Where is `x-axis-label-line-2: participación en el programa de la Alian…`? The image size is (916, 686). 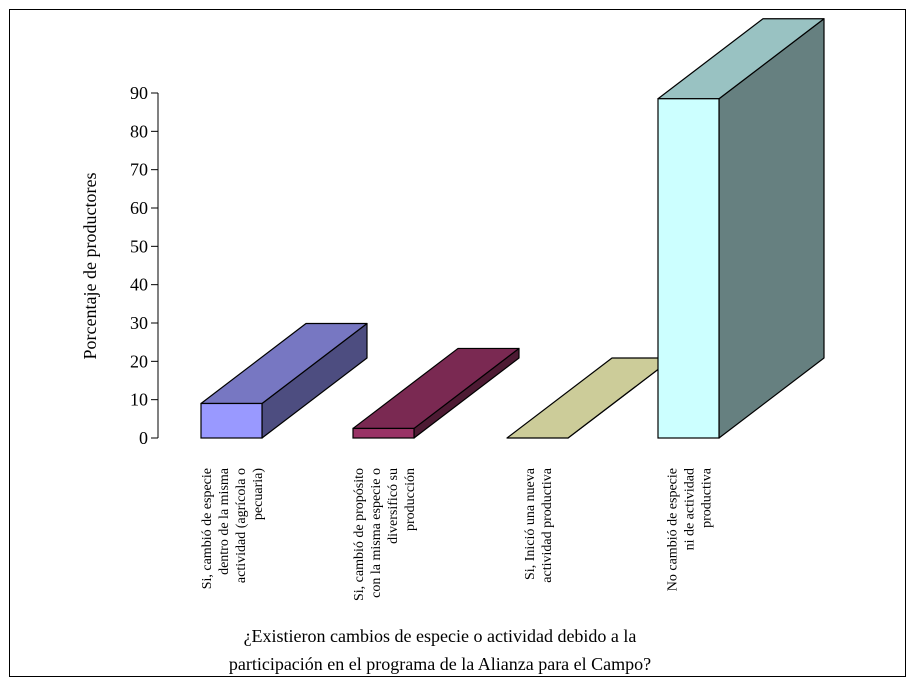 x-axis-label-line-2: participación en el programa de la Alian… is located at coordinates (440, 664).